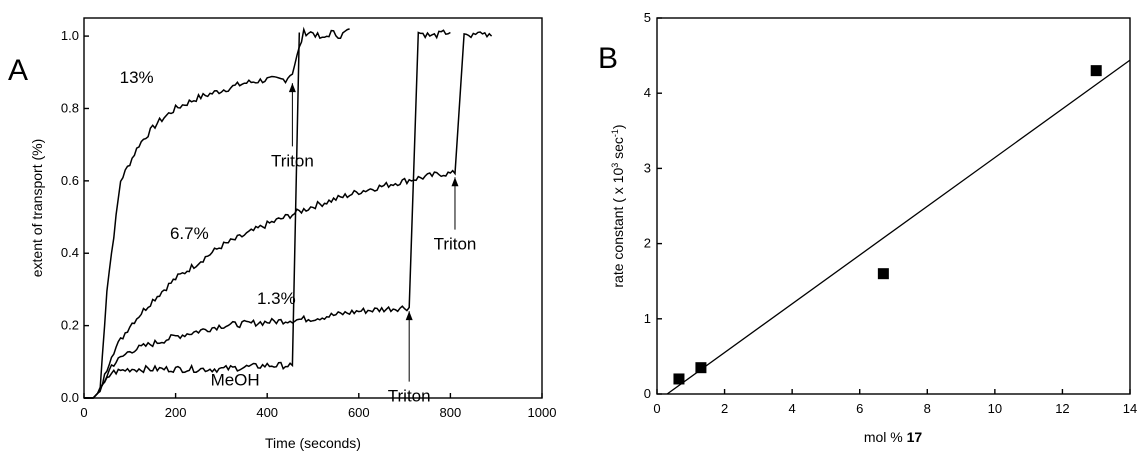  Describe the element at coordinates (267, 412) in the screenshot. I see `a-x-tick-label: 400` at that location.